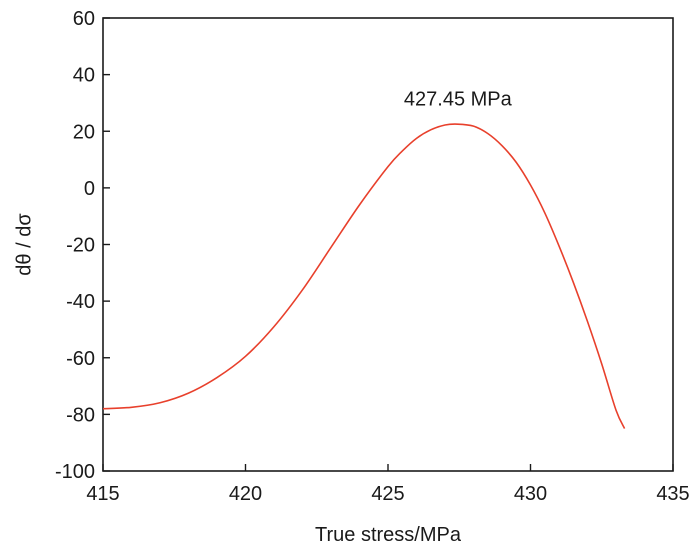  Describe the element at coordinates (245, 494) in the screenshot. I see `x-tick-label: 420` at that location.